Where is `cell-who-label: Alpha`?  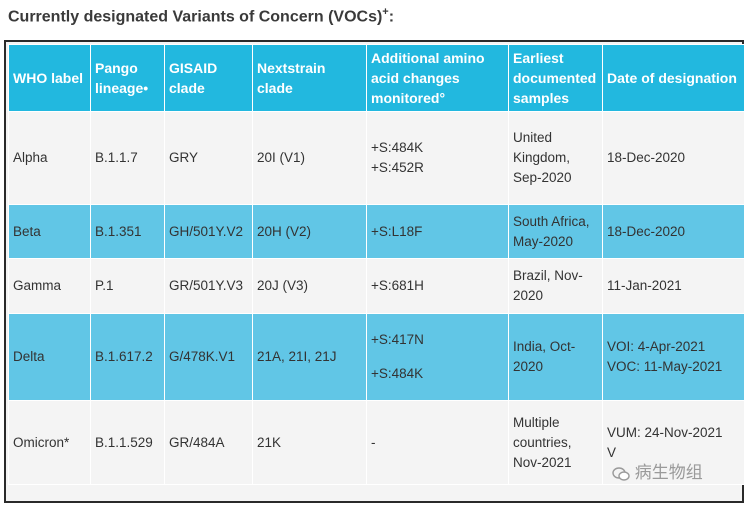 cell-who-label: Alpha is located at coordinates (49, 158).